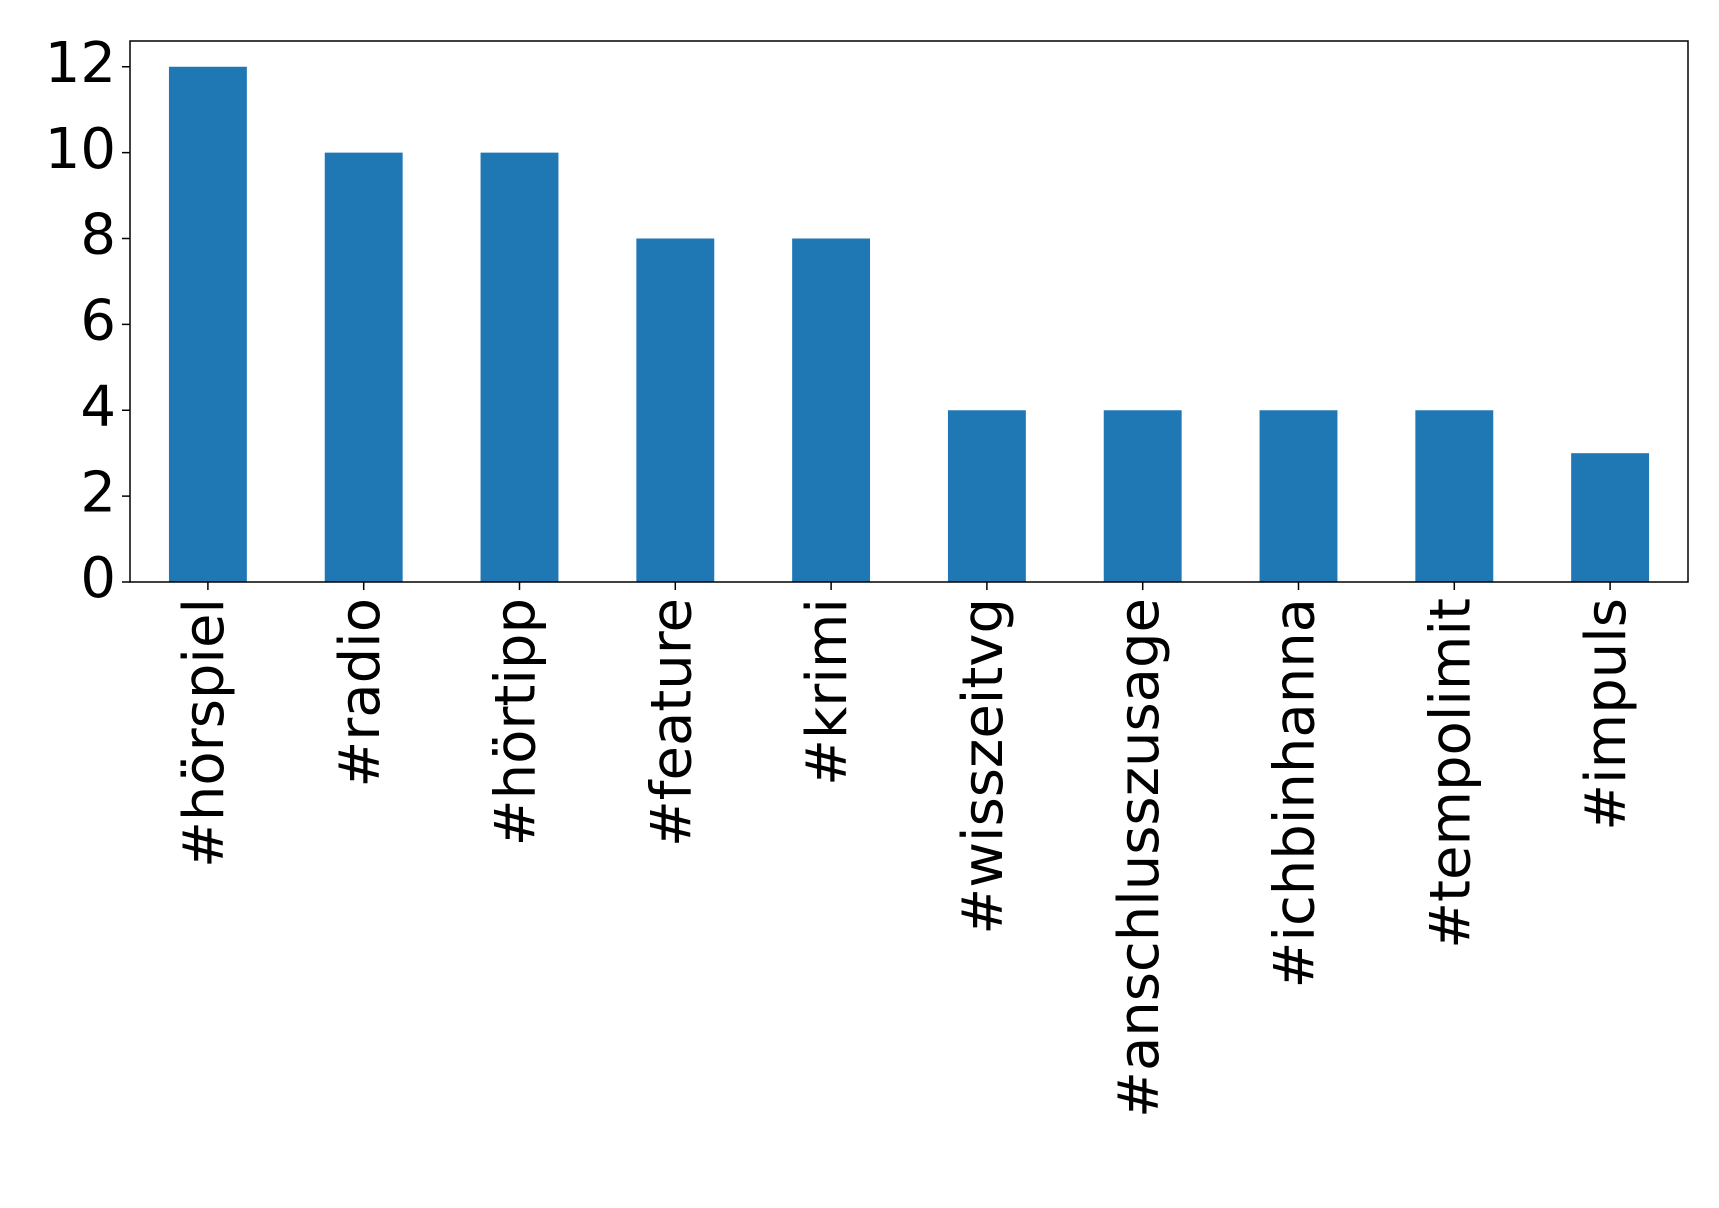 The height and width of the screenshot is (1208, 1719). Describe the element at coordinates (80, 63) in the screenshot. I see `y-tick-label: 12` at that location.